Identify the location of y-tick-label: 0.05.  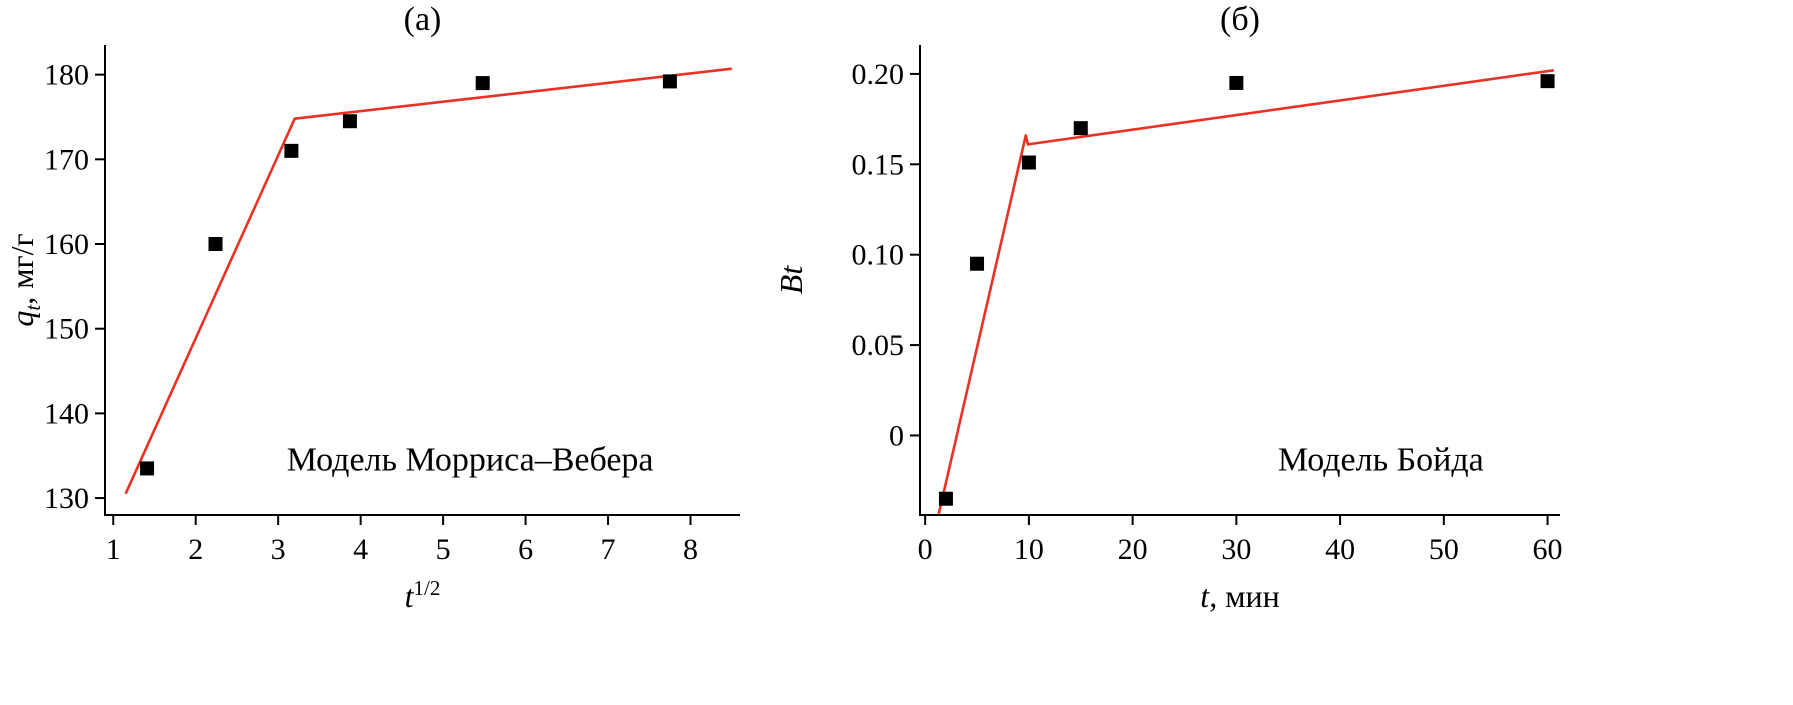
(878, 345).